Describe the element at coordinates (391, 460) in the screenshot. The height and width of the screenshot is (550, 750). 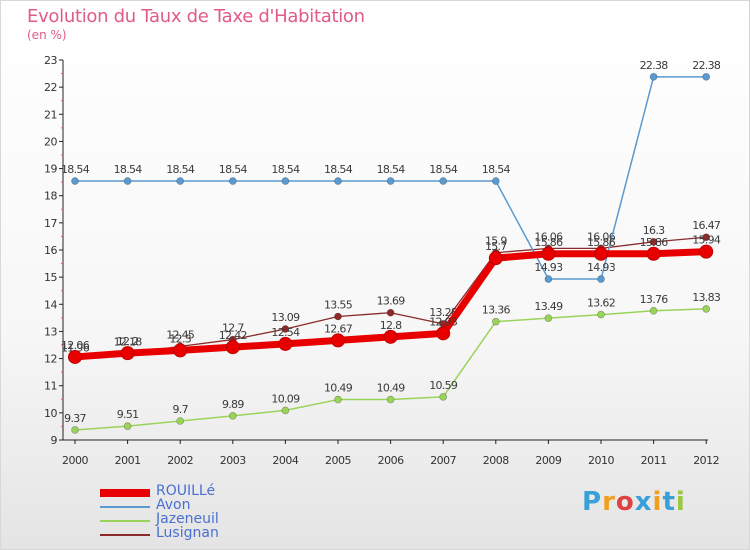
I see `x-tick-label: 2006` at that location.